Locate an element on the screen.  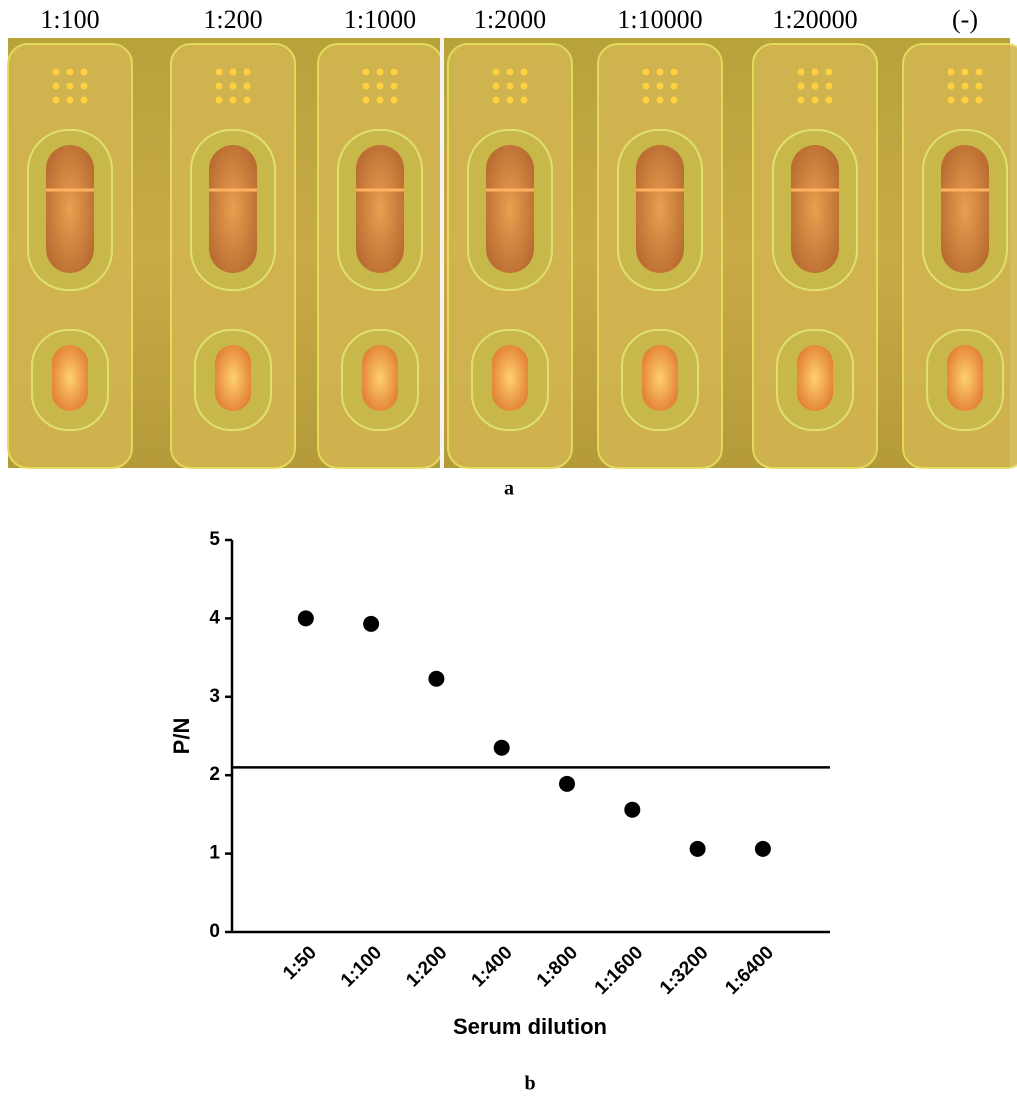
x-tick-label: 1:800 is located at coordinates (557, 966).